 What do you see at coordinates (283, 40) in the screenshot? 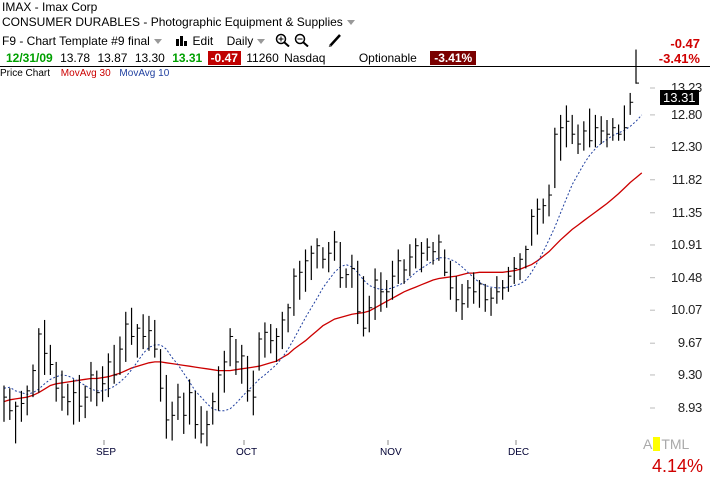
I see `zoom-in-icon` at bounding box center [283, 40].